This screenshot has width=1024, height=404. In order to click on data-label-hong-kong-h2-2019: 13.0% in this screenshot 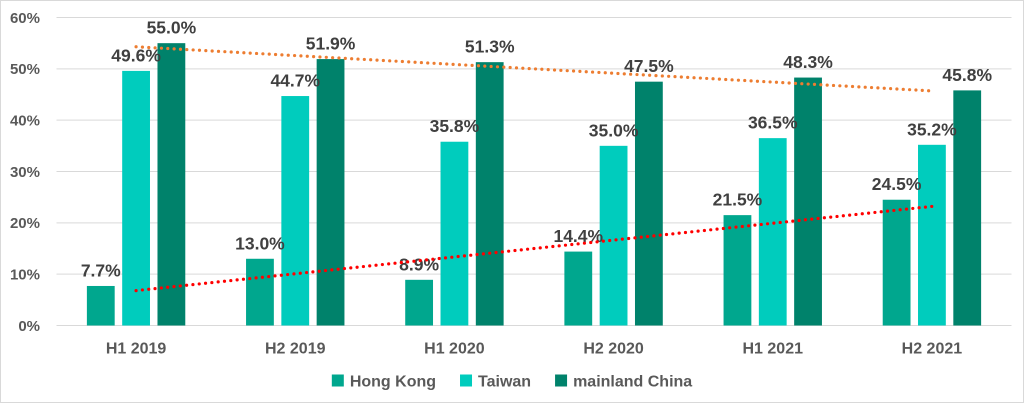, I will do `click(260, 243)`.